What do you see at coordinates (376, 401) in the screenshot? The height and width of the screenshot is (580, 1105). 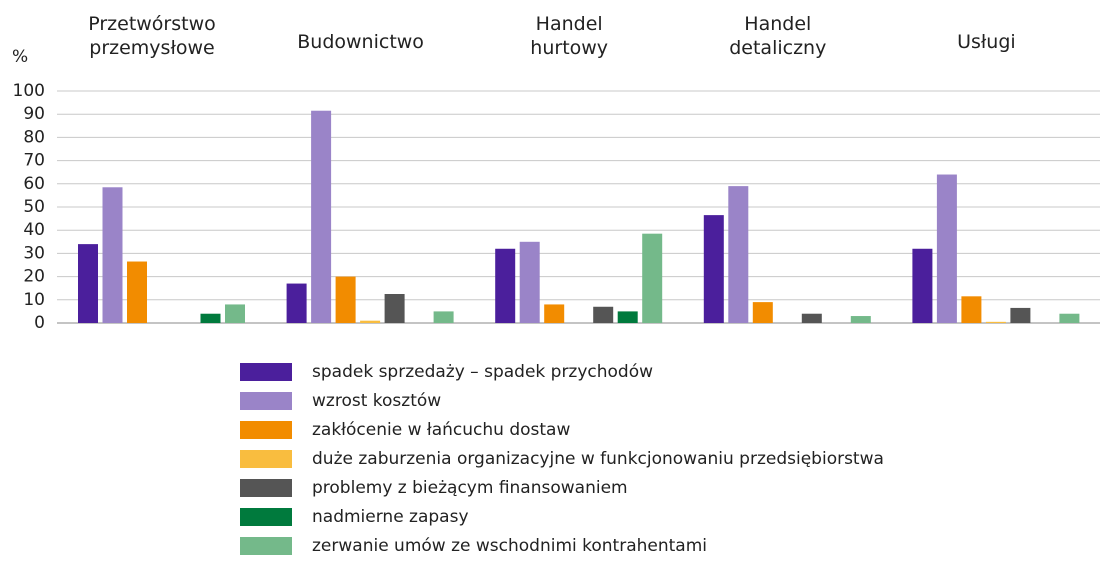 I see `legend-label: wzrost kosztów` at bounding box center [376, 401].